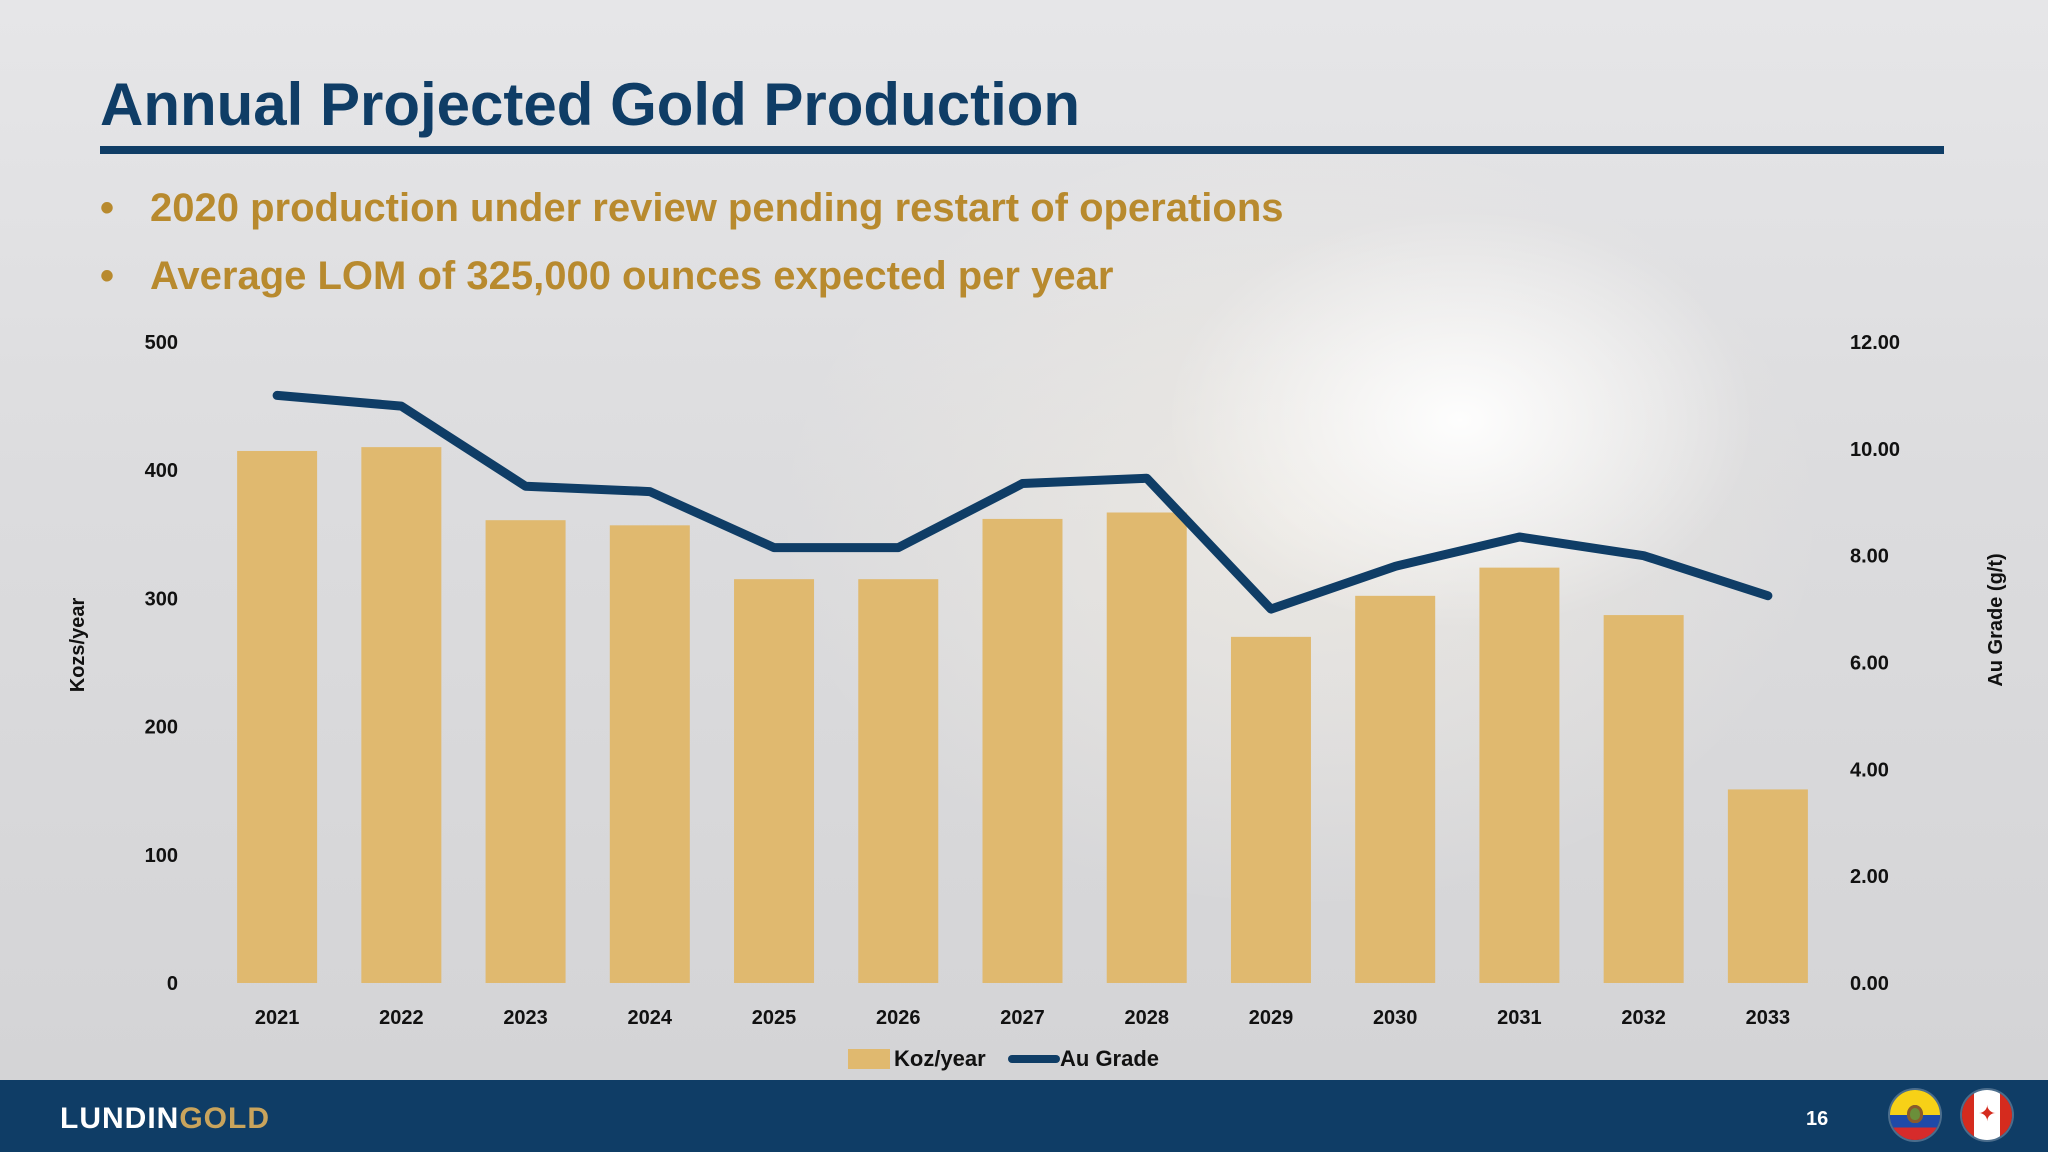 The image size is (2048, 1152). Describe the element at coordinates (78, 645) in the screenshot. I see `y-axis-title-left: Kozs/year` at that location.